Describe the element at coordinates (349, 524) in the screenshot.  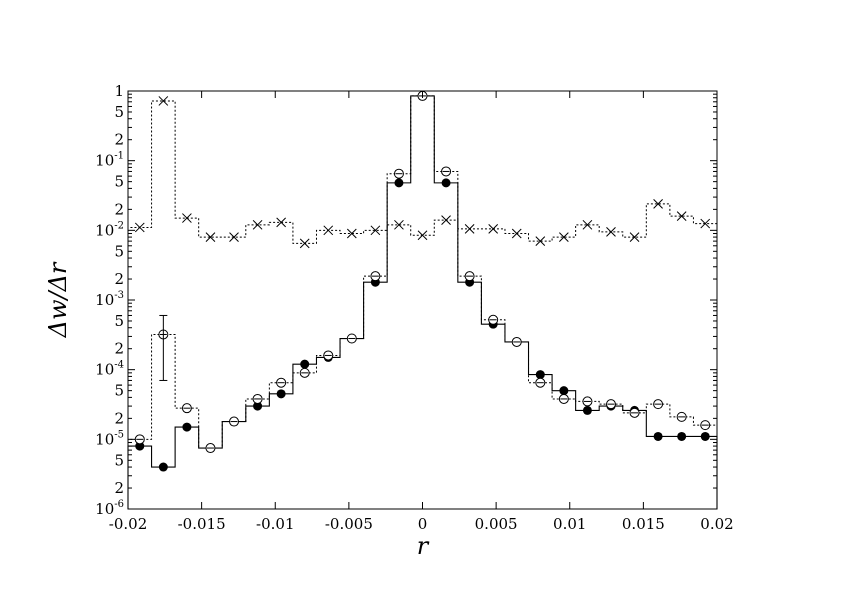
I see `x-tick-label: -0.005` at that location.